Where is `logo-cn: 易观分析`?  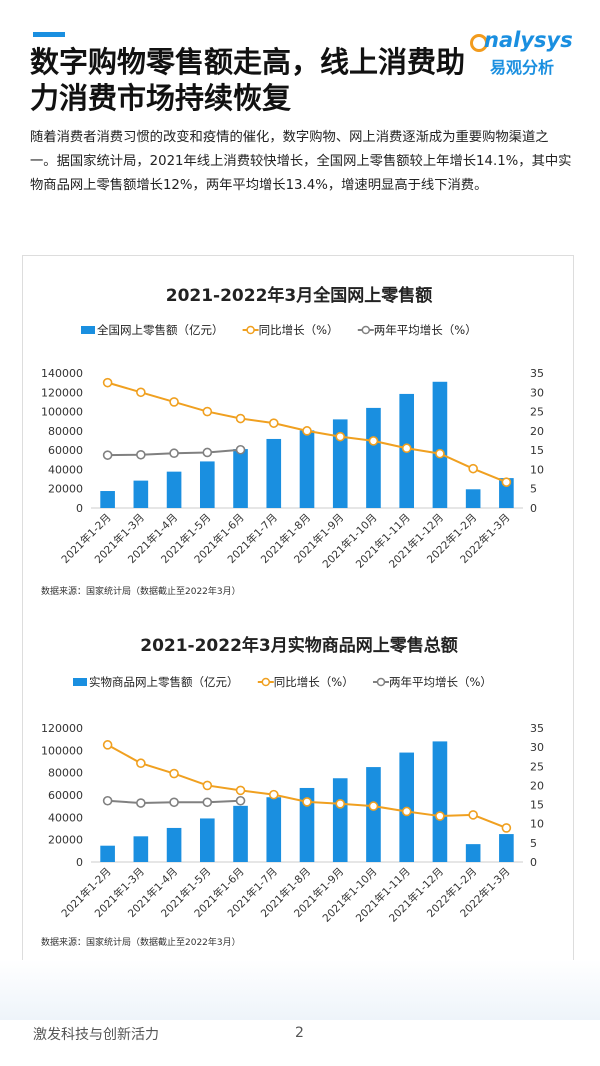 logo-cn: 易观分析 is located at coordinates (522, 67).